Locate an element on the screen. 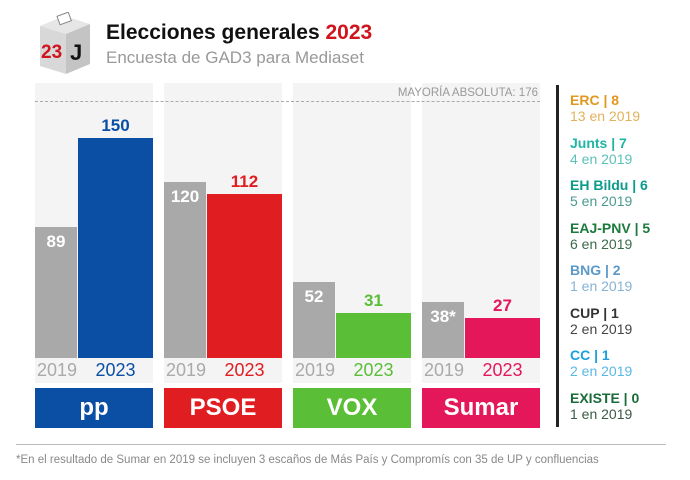 This screenshot has width=690, height=480. ballot-box-logo: 23 J is located at coordinates (65, 43).